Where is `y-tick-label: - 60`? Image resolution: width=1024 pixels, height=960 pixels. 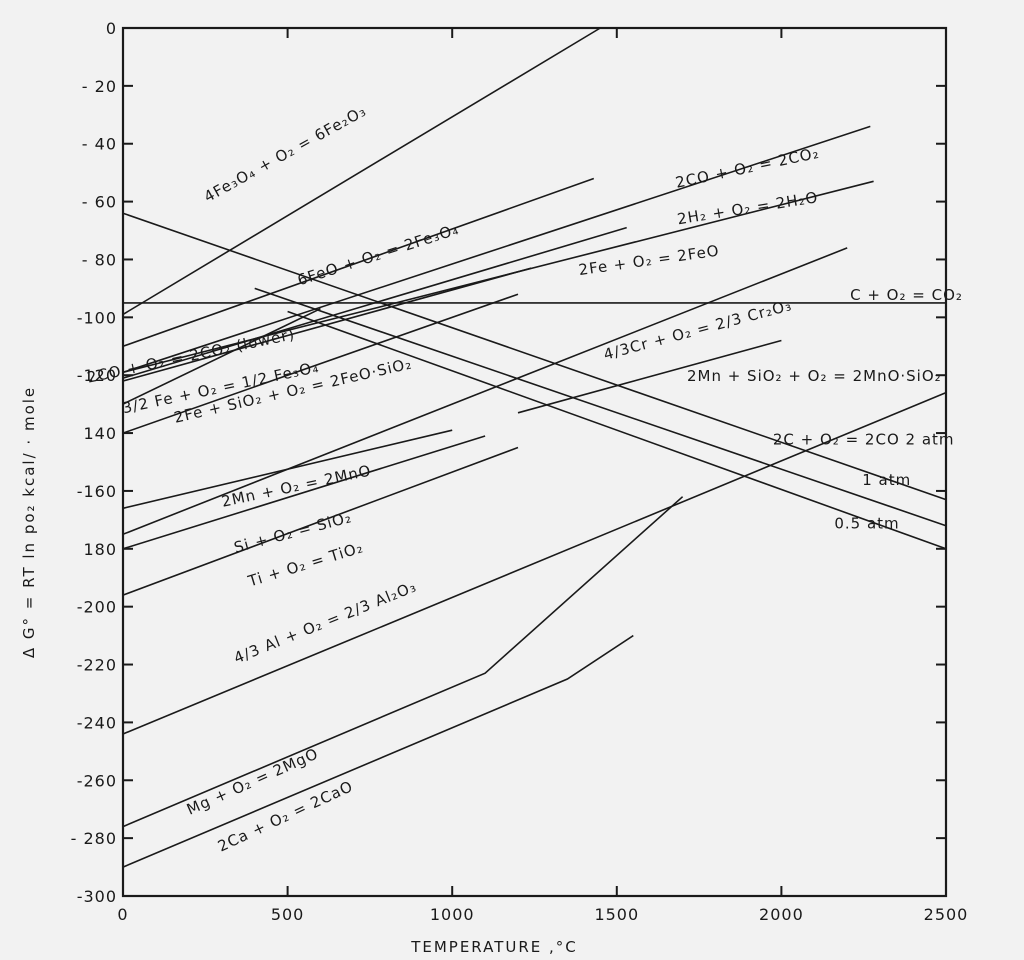 y-tick-label: - 60 is located at coordinates (99, 202).